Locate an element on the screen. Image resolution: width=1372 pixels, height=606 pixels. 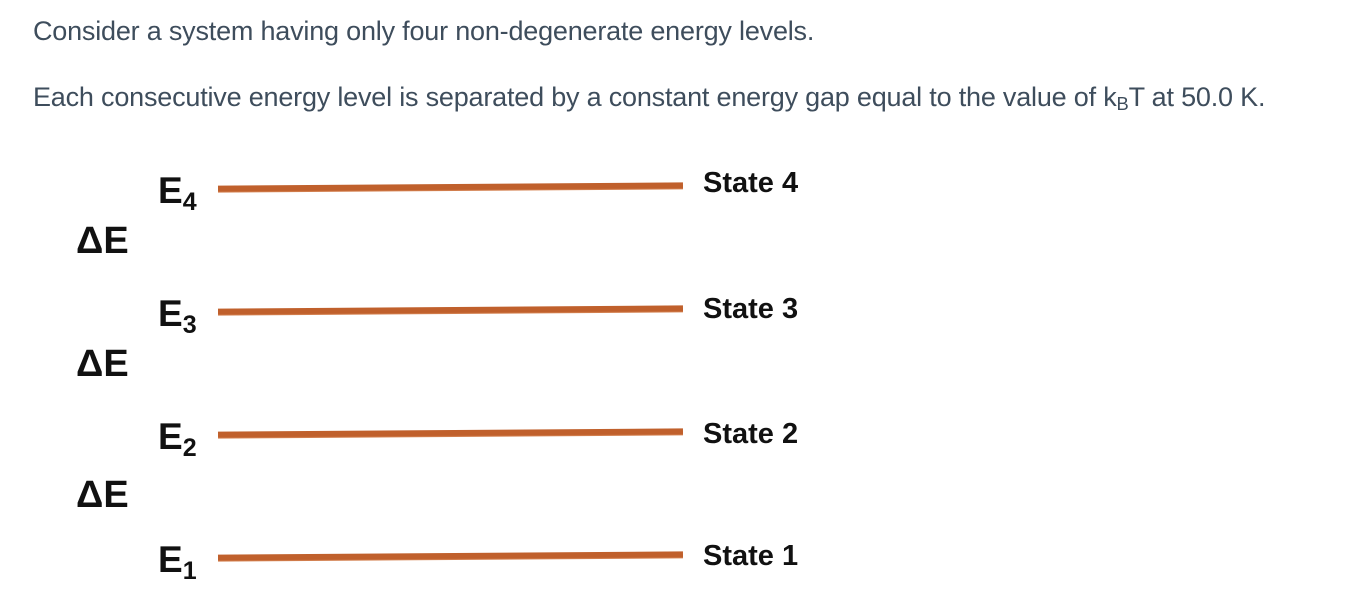
energy-label-e2: E2 is located at coordinates (177, 438).